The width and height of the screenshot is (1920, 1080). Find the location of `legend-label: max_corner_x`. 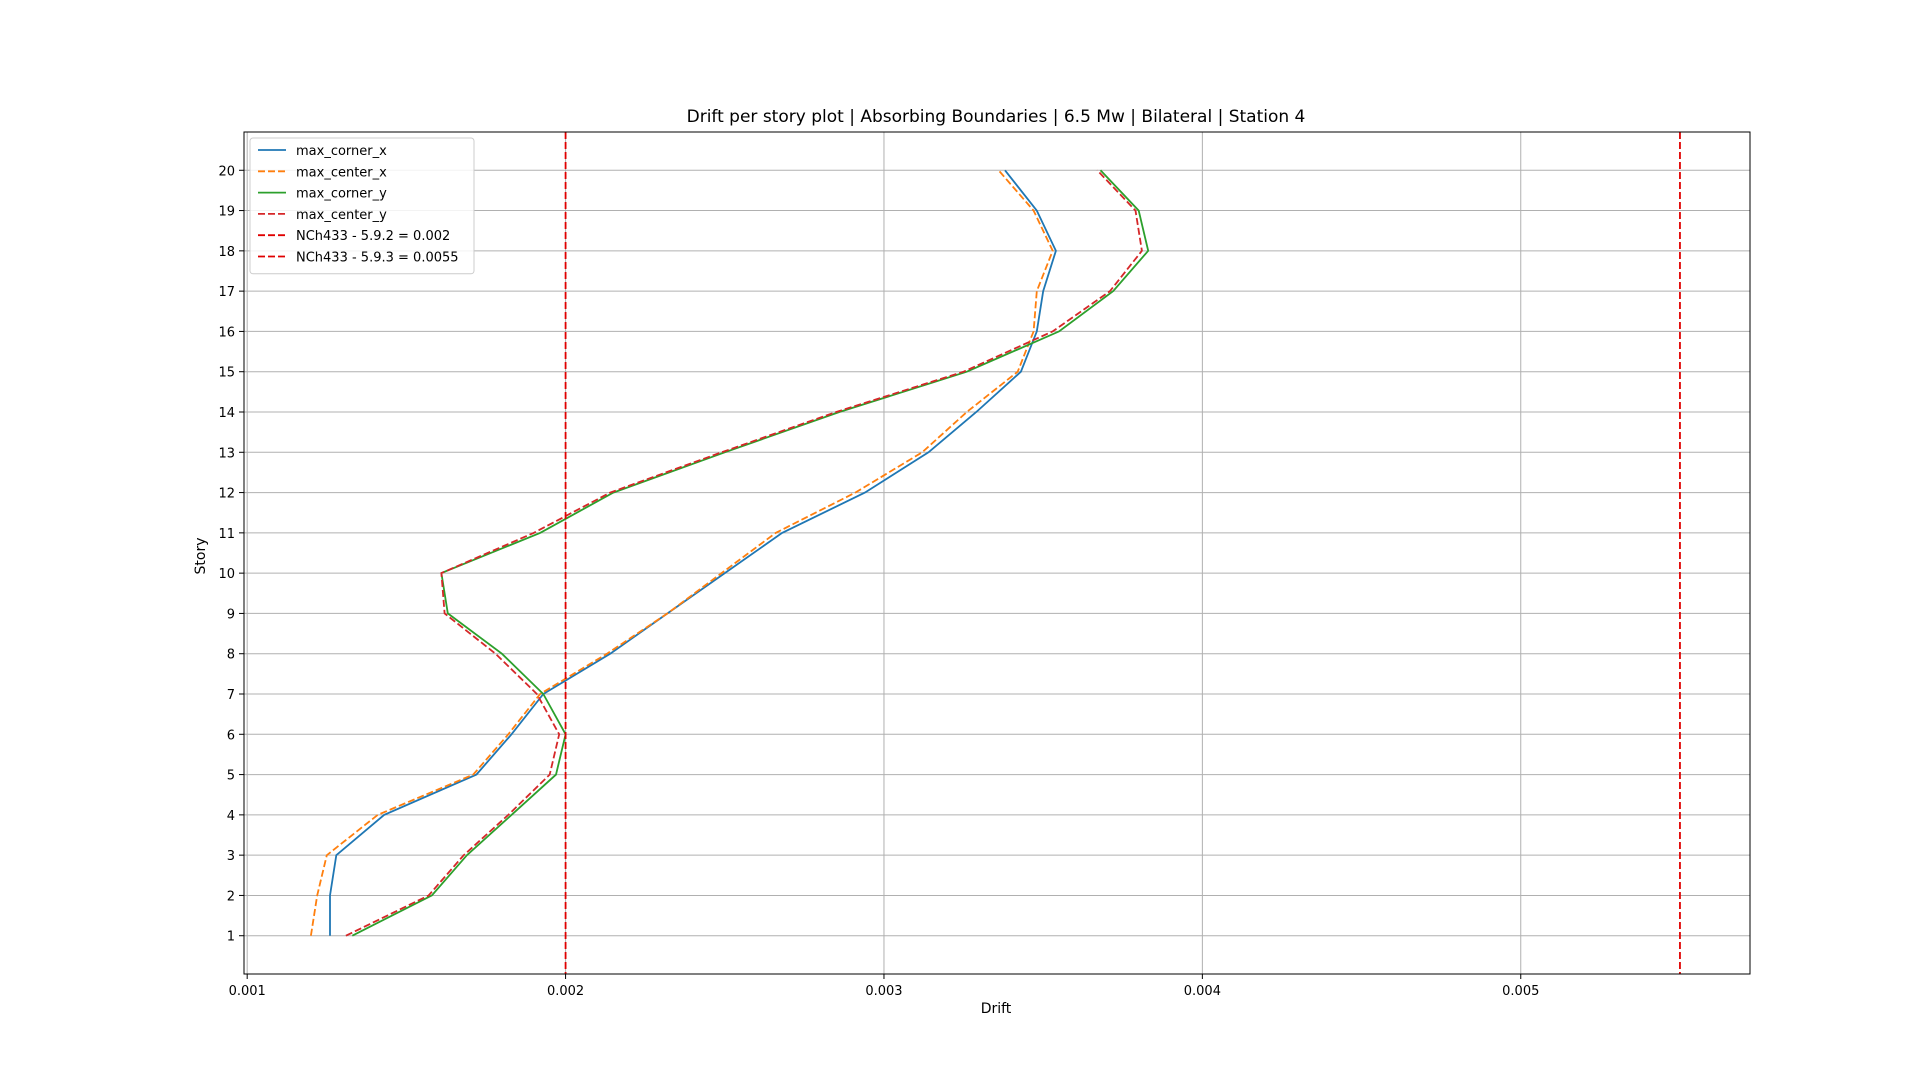

legend-label: max_corner_x is located at coordinates (341, 151).